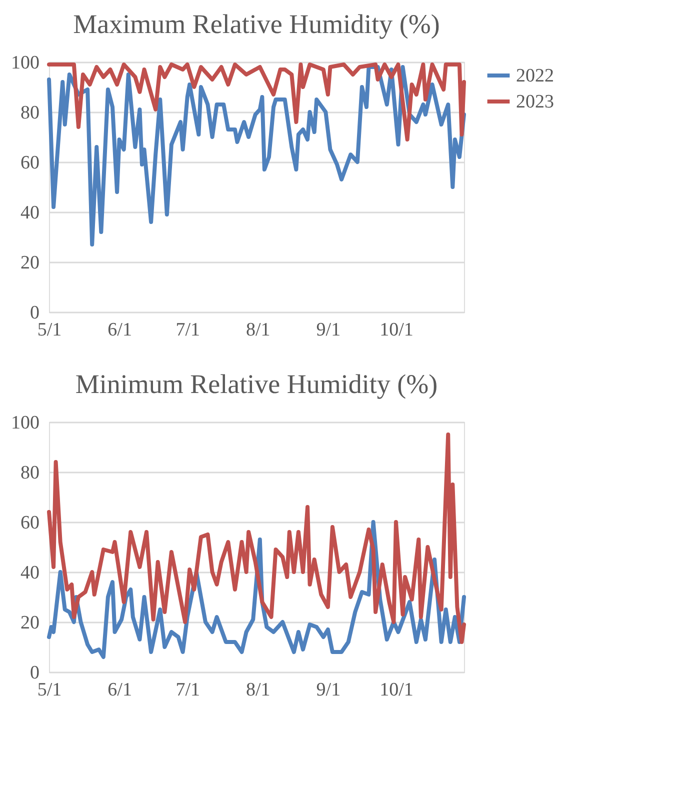 Image resolution: width=673 pixels, height=805 pixels. I want to click on chart-title: Maximum Relative Humidity (%), so click(256, 24).